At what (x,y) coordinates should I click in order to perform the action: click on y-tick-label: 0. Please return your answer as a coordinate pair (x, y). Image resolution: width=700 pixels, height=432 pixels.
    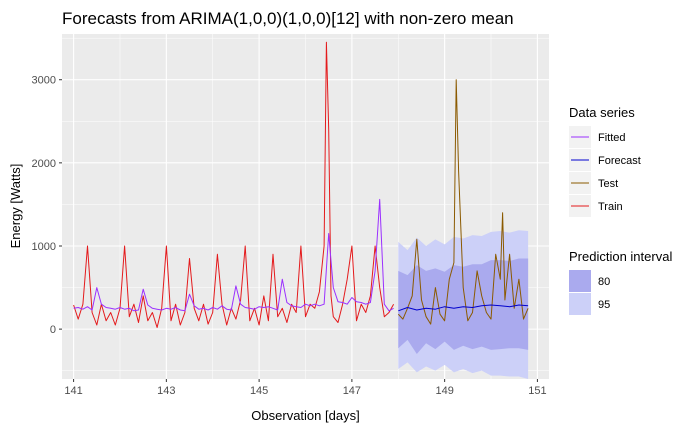
    Looking at the image, I should click on (53, 330).